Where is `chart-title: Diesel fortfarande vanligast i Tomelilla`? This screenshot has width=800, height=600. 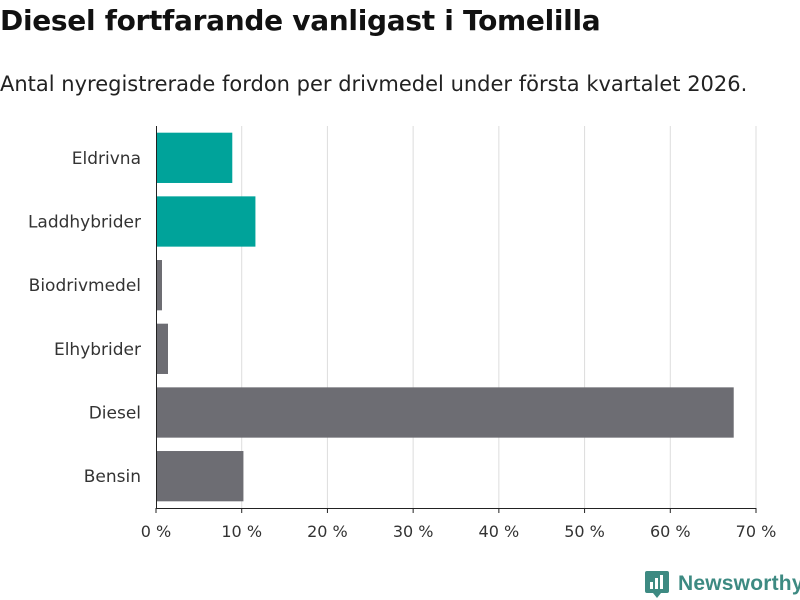 chart-title: Diesel fortfarande vanligast i Tomelilla is located at coordinates (300, 20).